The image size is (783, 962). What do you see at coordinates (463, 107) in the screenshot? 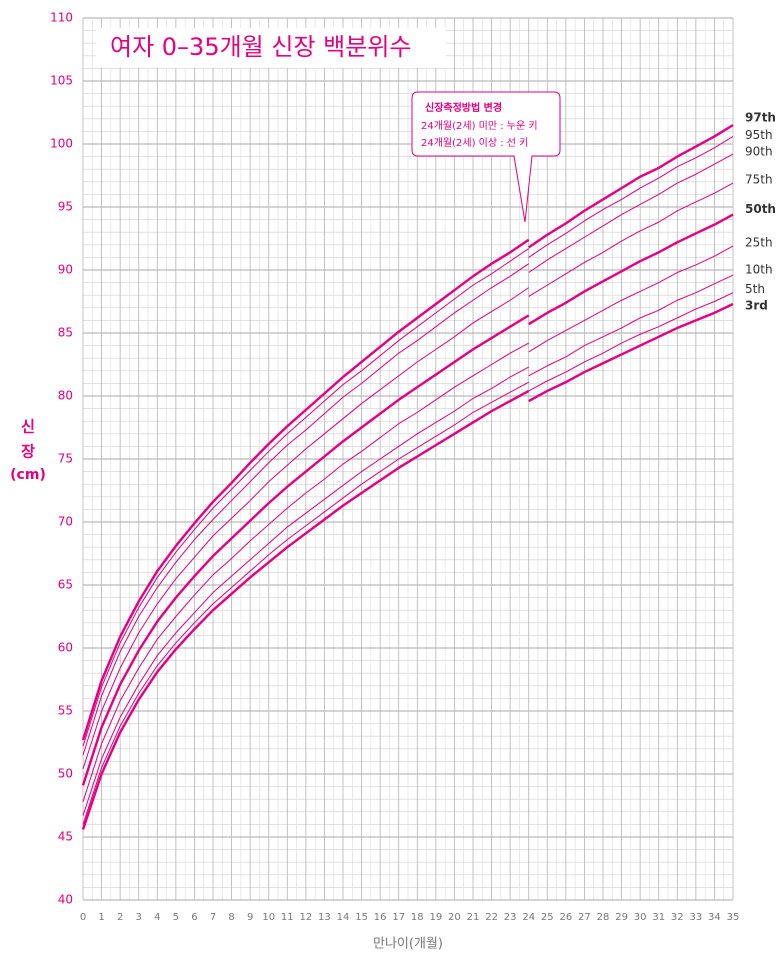
I see `annotation-text: 신장측정방법 변경` at bounding box center [463, 107].